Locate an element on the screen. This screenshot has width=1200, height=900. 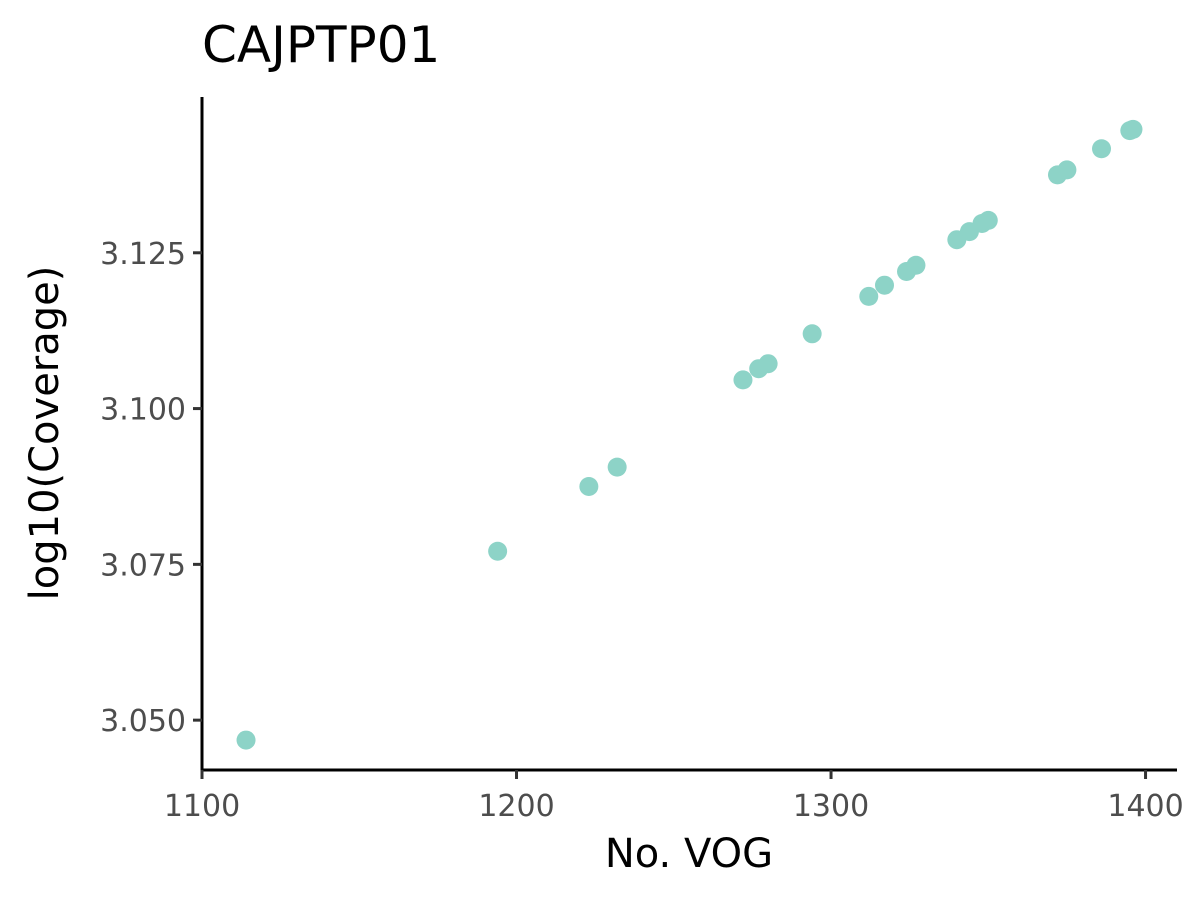
y-axis-title: log10(Coverage) is located at coordinates (45, 433).